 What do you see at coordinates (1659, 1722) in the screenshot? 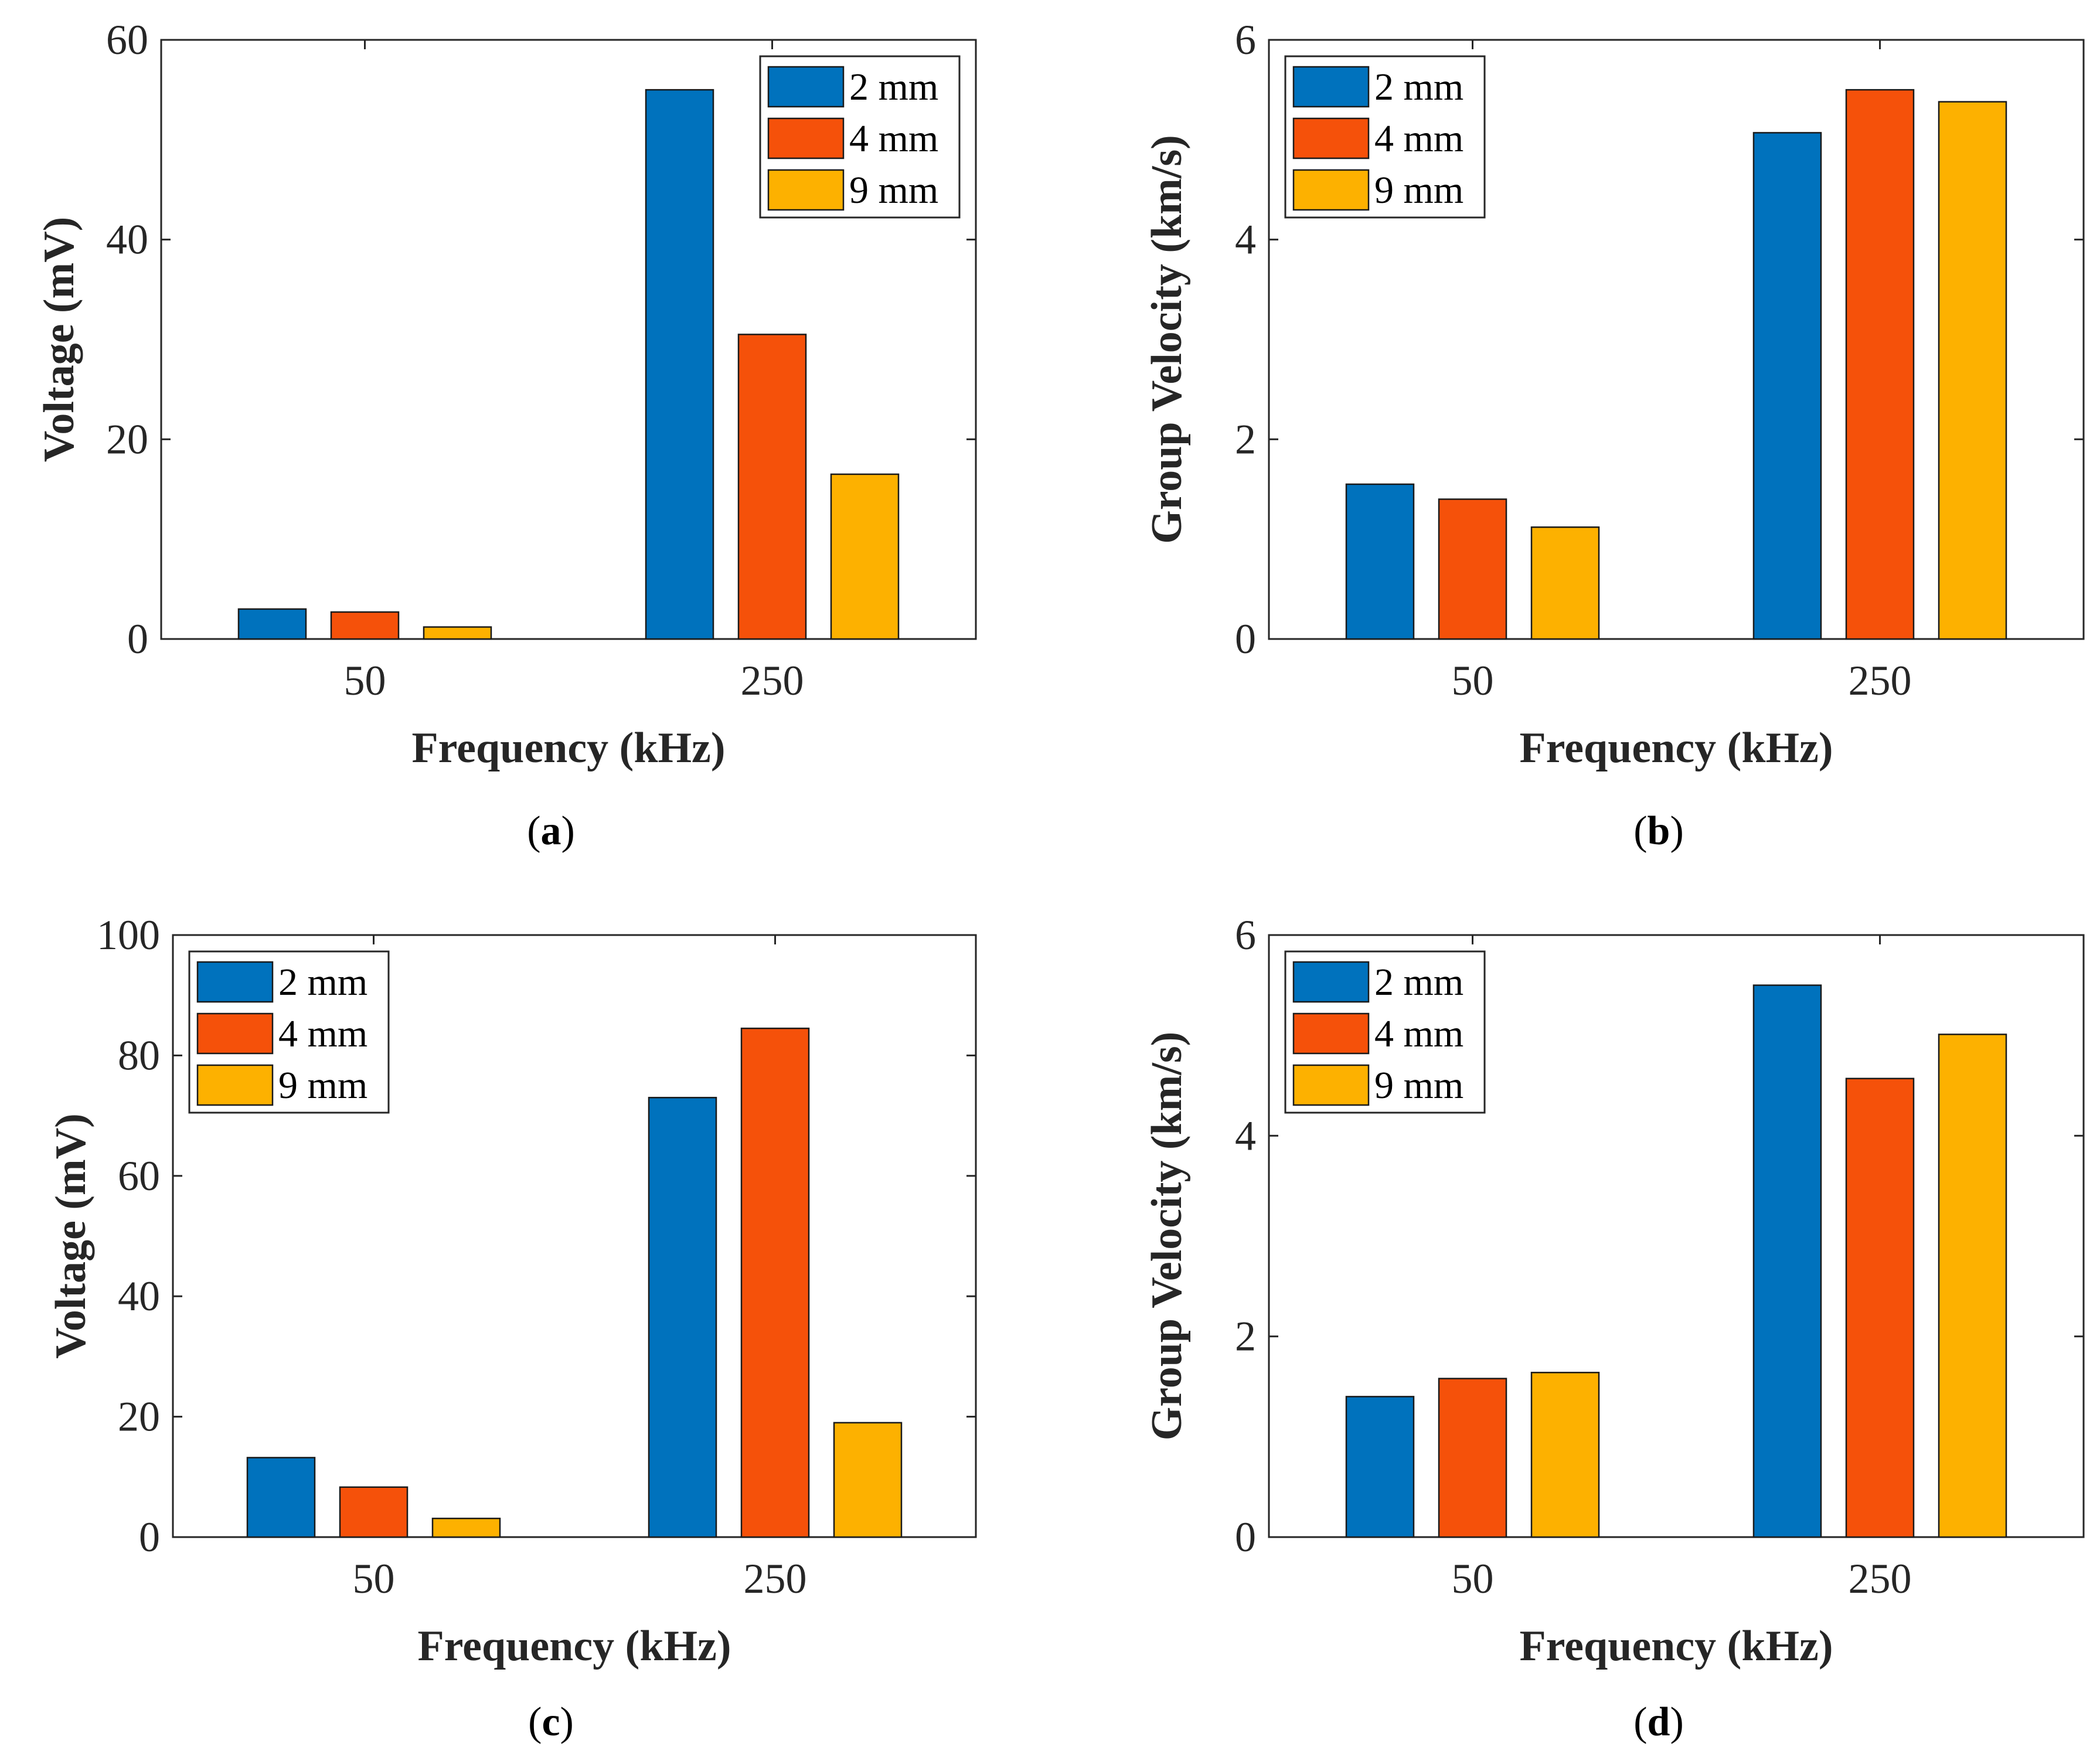
I see `panel-label: (d)` at bounding box center [1659, 1722].